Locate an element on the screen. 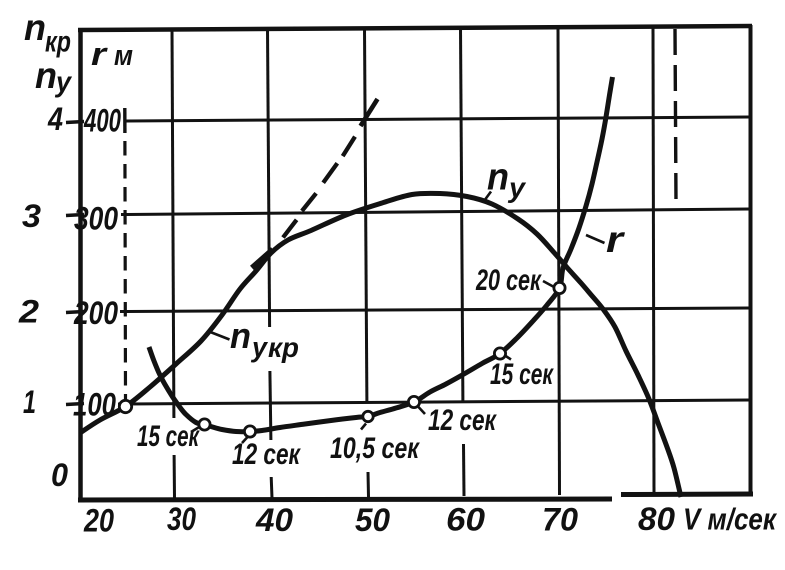 Image resolution: width=785 pixels, height=570 pixels. svg-text: 2 is located at coordinates (28, 312).